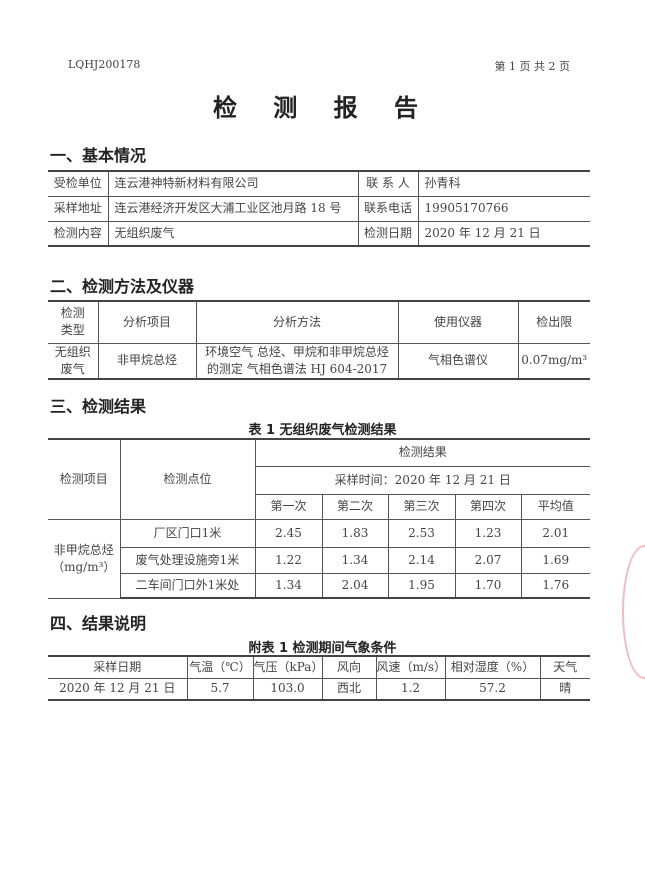 This screenshot has width=645, height=870. I want to click on header-point: 检测点位, so click(187, 479).